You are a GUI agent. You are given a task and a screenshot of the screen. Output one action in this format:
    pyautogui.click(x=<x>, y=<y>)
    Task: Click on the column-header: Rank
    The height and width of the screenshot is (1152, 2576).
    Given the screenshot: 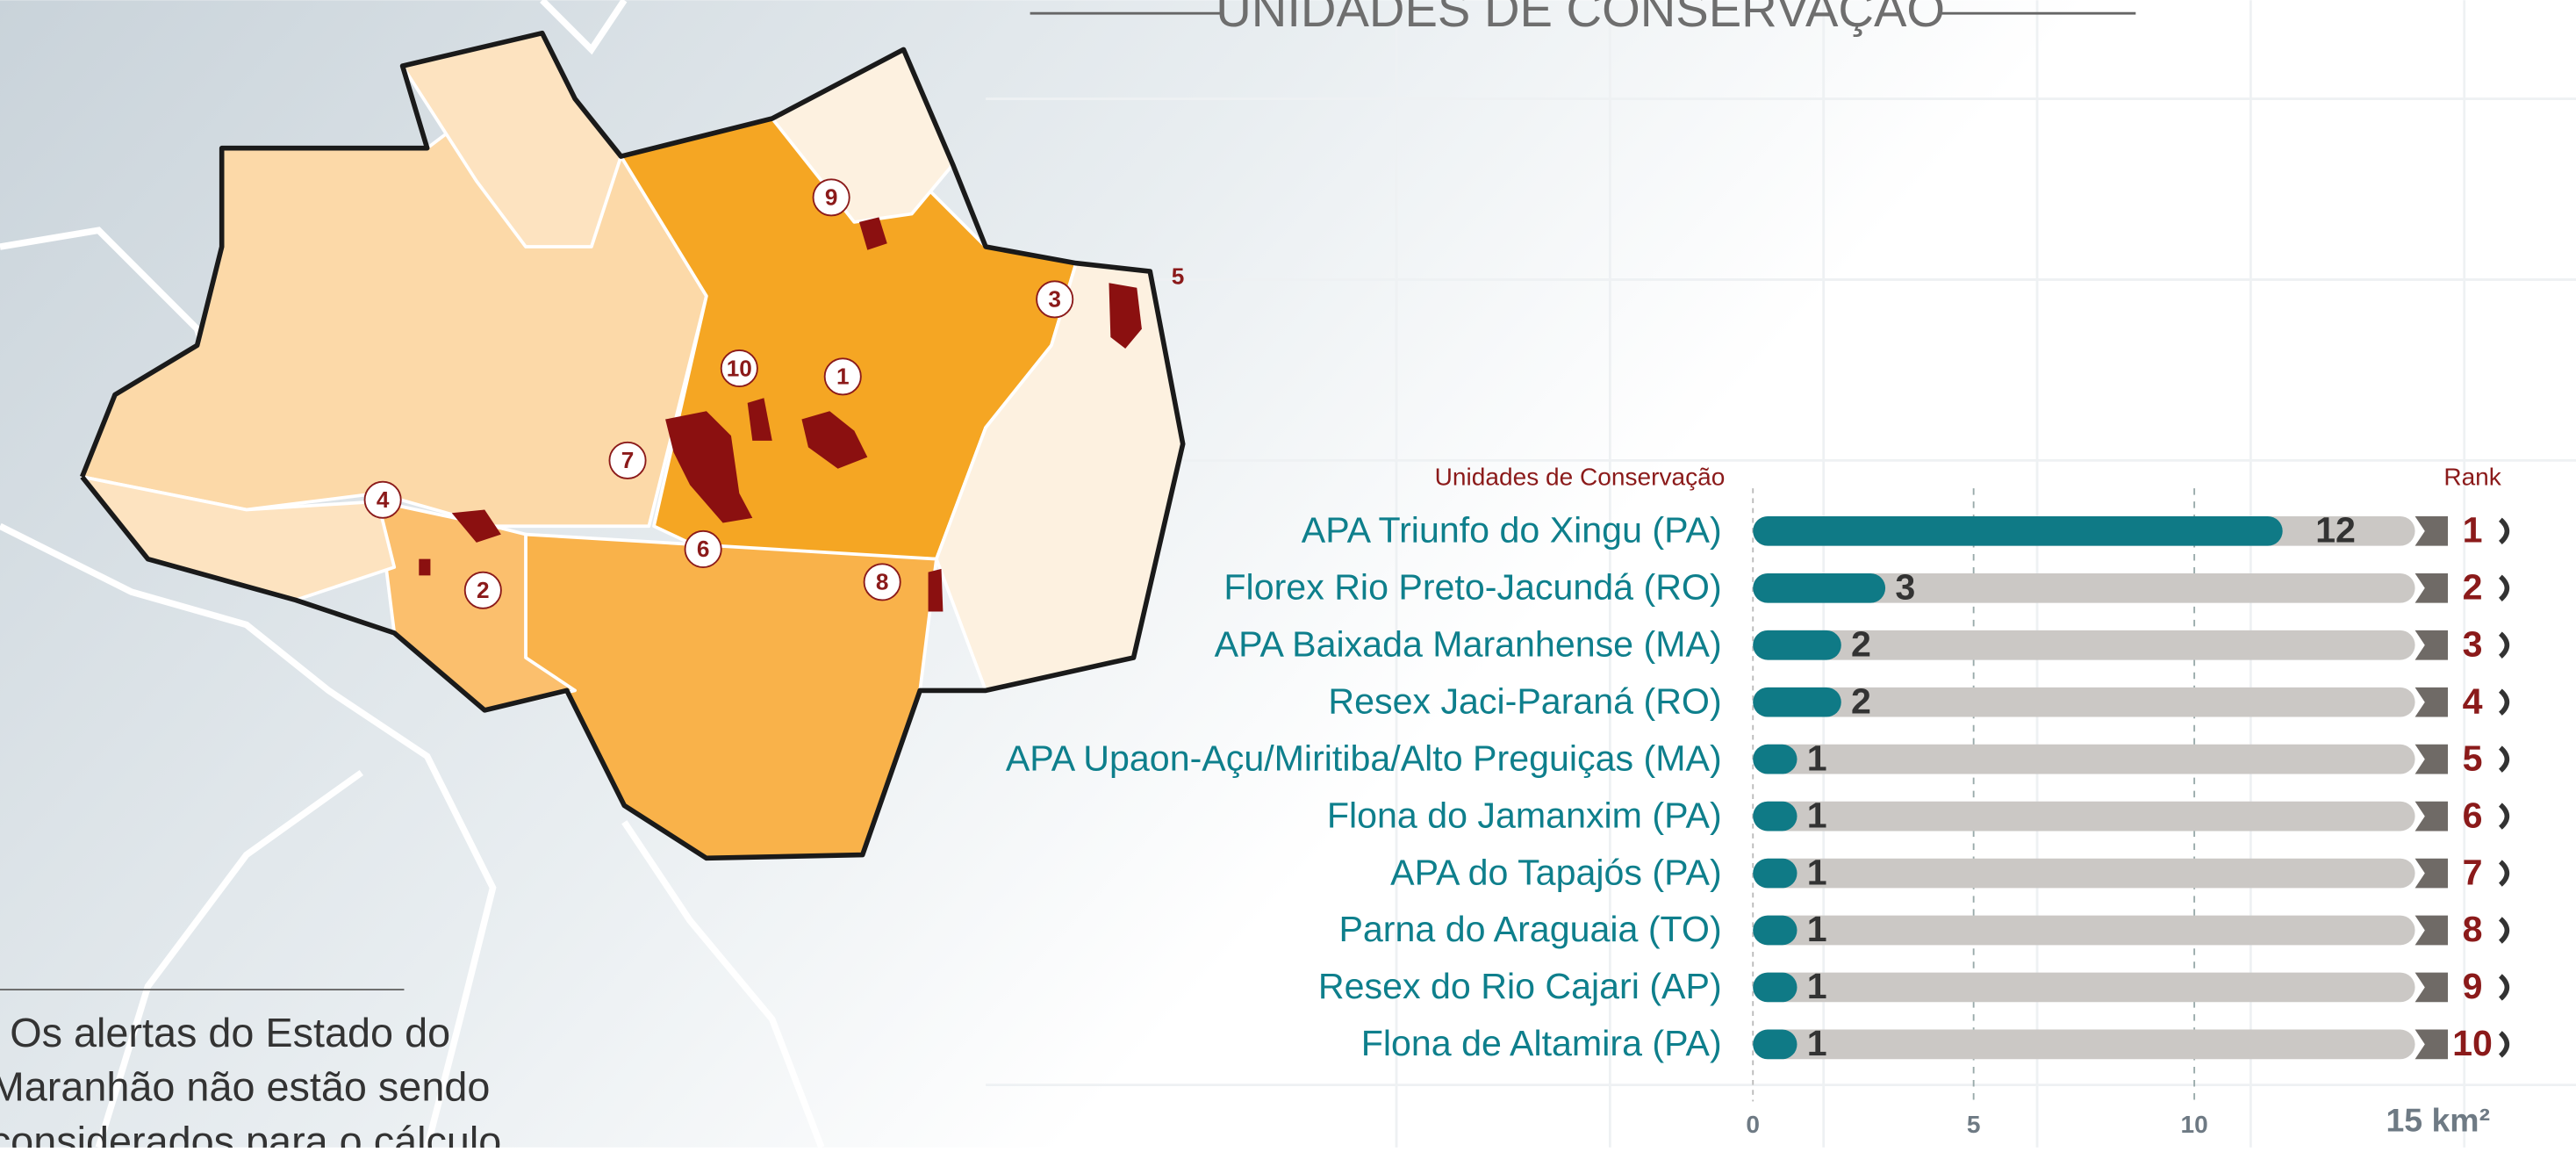 What is the action you would take?
    pyautogui.click(x=2472, y=476)
    